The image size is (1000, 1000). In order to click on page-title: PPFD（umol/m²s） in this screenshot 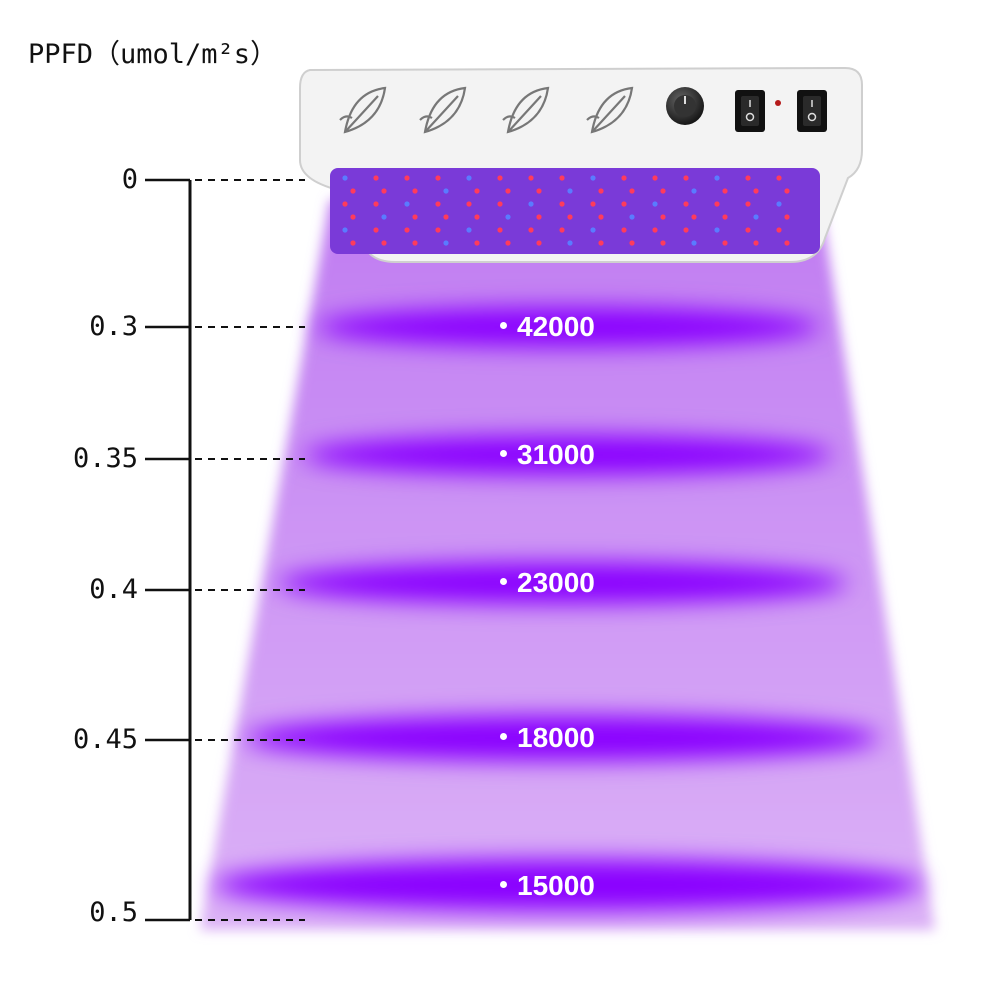, I will do `click(153, 54)`.